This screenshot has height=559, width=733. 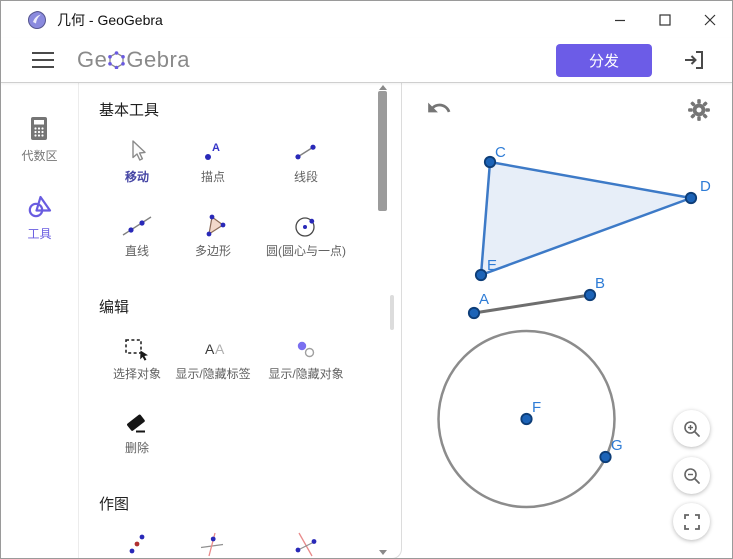 What do you see at coordinates (136, 251) in the screenshot?
I see `tool-label: 直线` at bounding box center [136, 251].